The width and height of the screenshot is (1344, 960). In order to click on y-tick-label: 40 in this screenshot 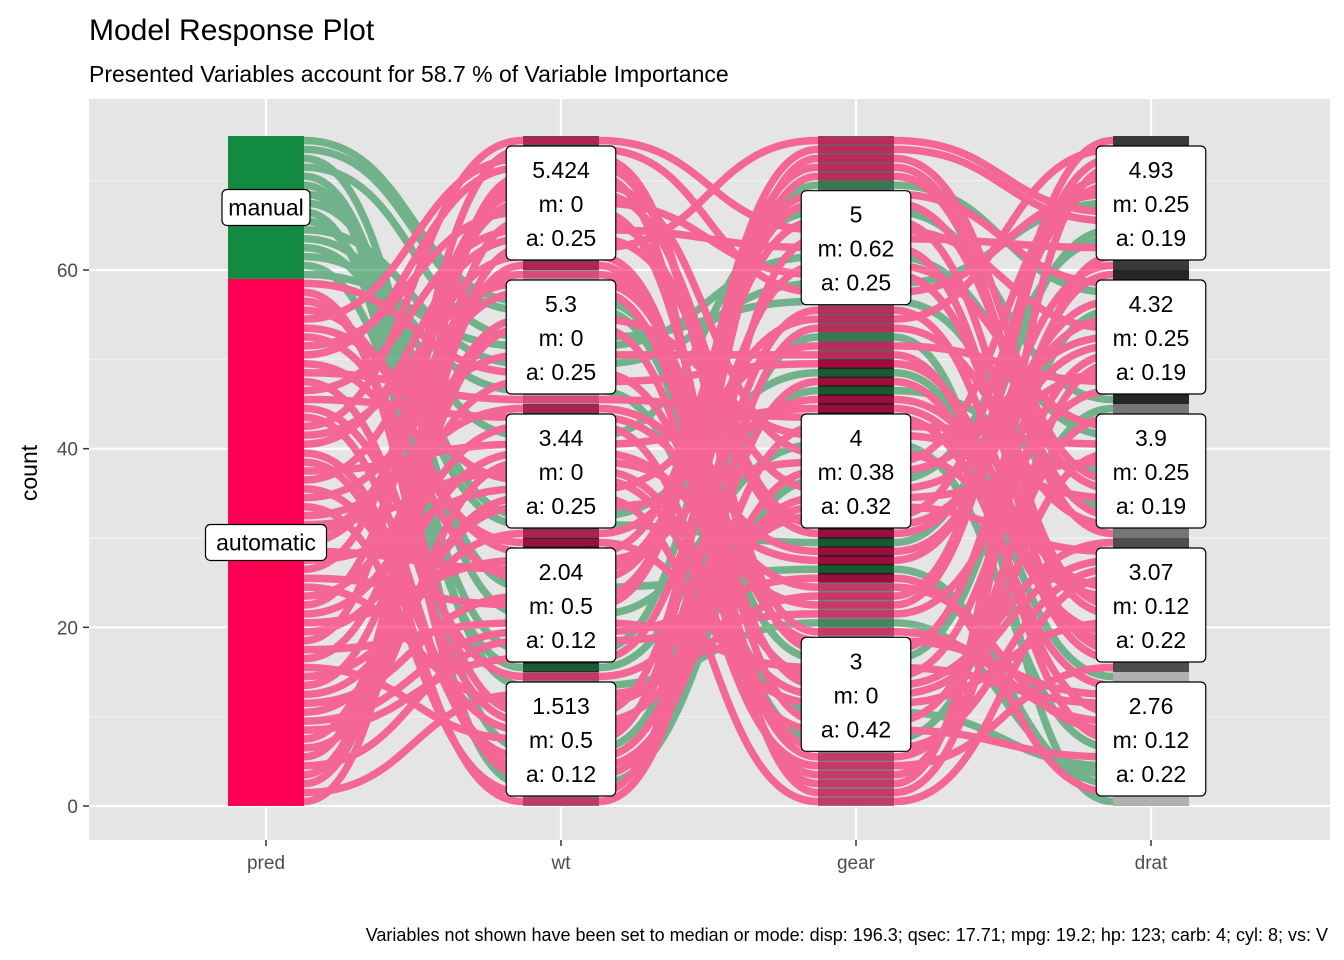, I will do `click(67, 450)`.